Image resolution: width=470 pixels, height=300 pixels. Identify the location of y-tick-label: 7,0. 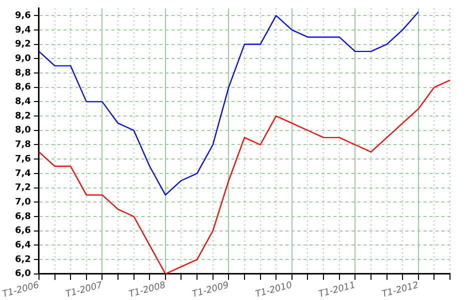
(22, 202).